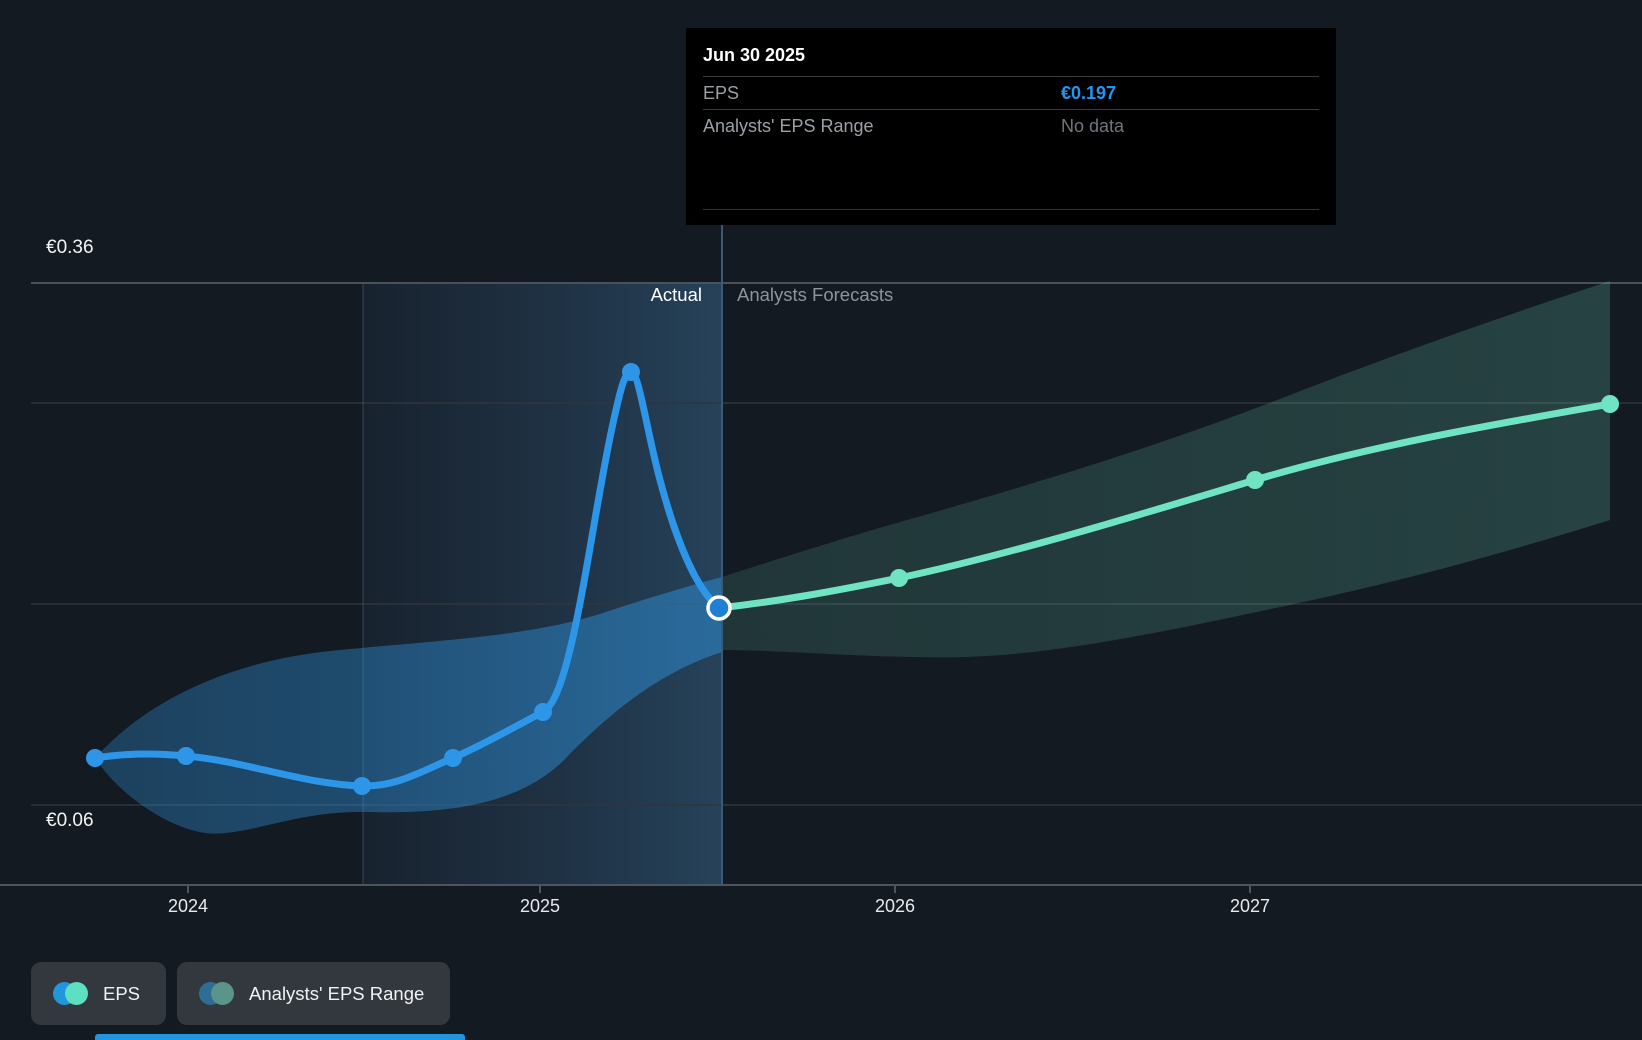 This screenshot has height=1040, width=1642. I want to click on y-axis-min-label: €0.06, so click(70, 820).